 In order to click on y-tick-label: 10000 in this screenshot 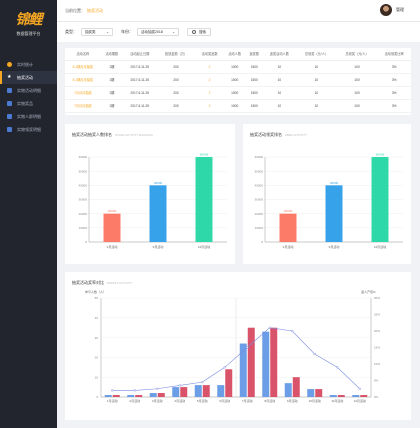, I will do `click(259, 228)`.